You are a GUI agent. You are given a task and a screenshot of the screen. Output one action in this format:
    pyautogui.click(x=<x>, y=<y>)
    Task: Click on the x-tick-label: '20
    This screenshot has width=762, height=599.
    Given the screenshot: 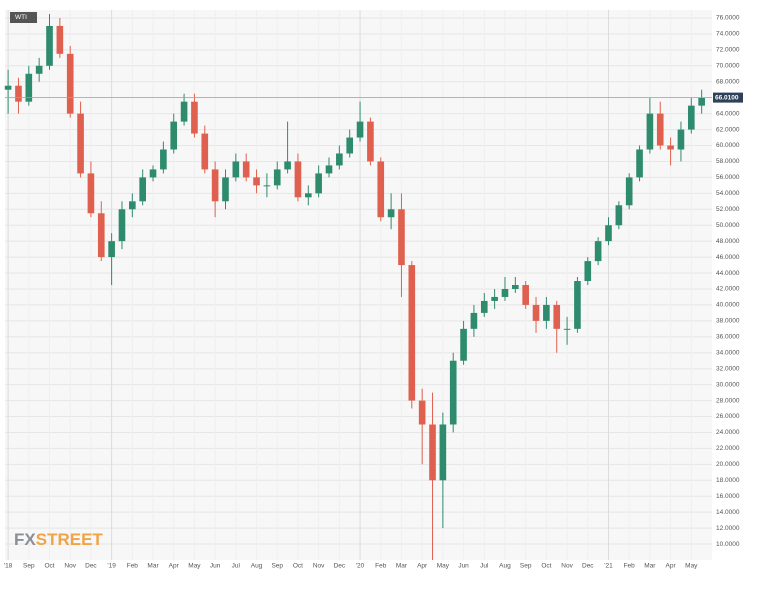 What is the action you would take?
    pyautogui.click(x=360, y=566)
    